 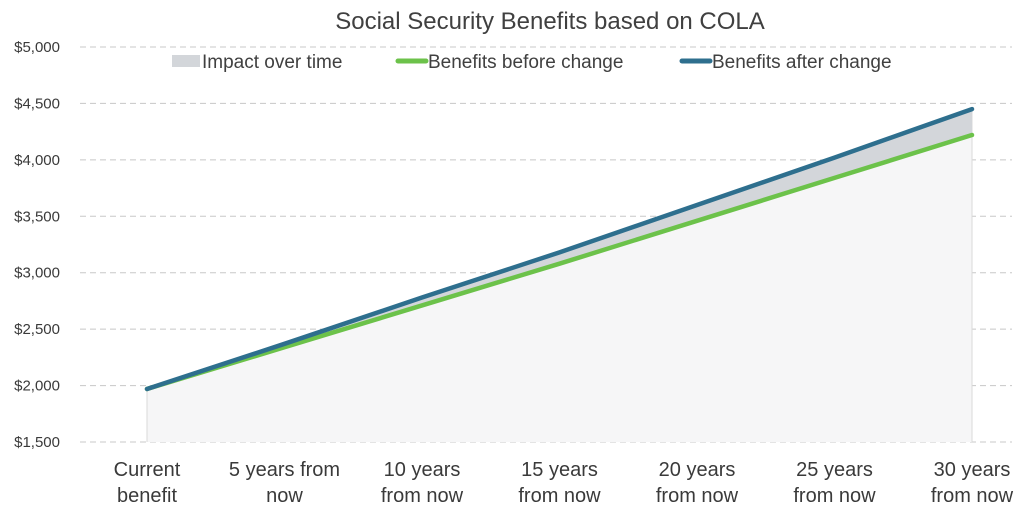 I want to click on legend-label: Benefits before change, so click(x=525, y=62).